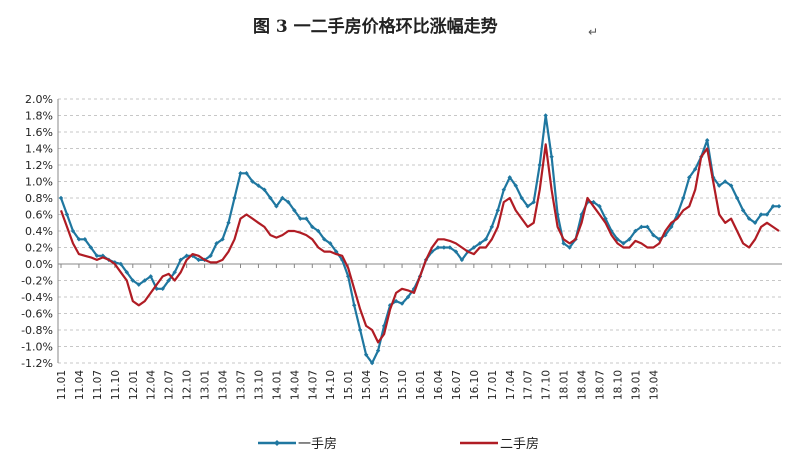 This screenshot has height=461, width=800. Describe the element at coordinates (62, 385) in the screenshot. I see `x-tick-label: 11.01` at that location.